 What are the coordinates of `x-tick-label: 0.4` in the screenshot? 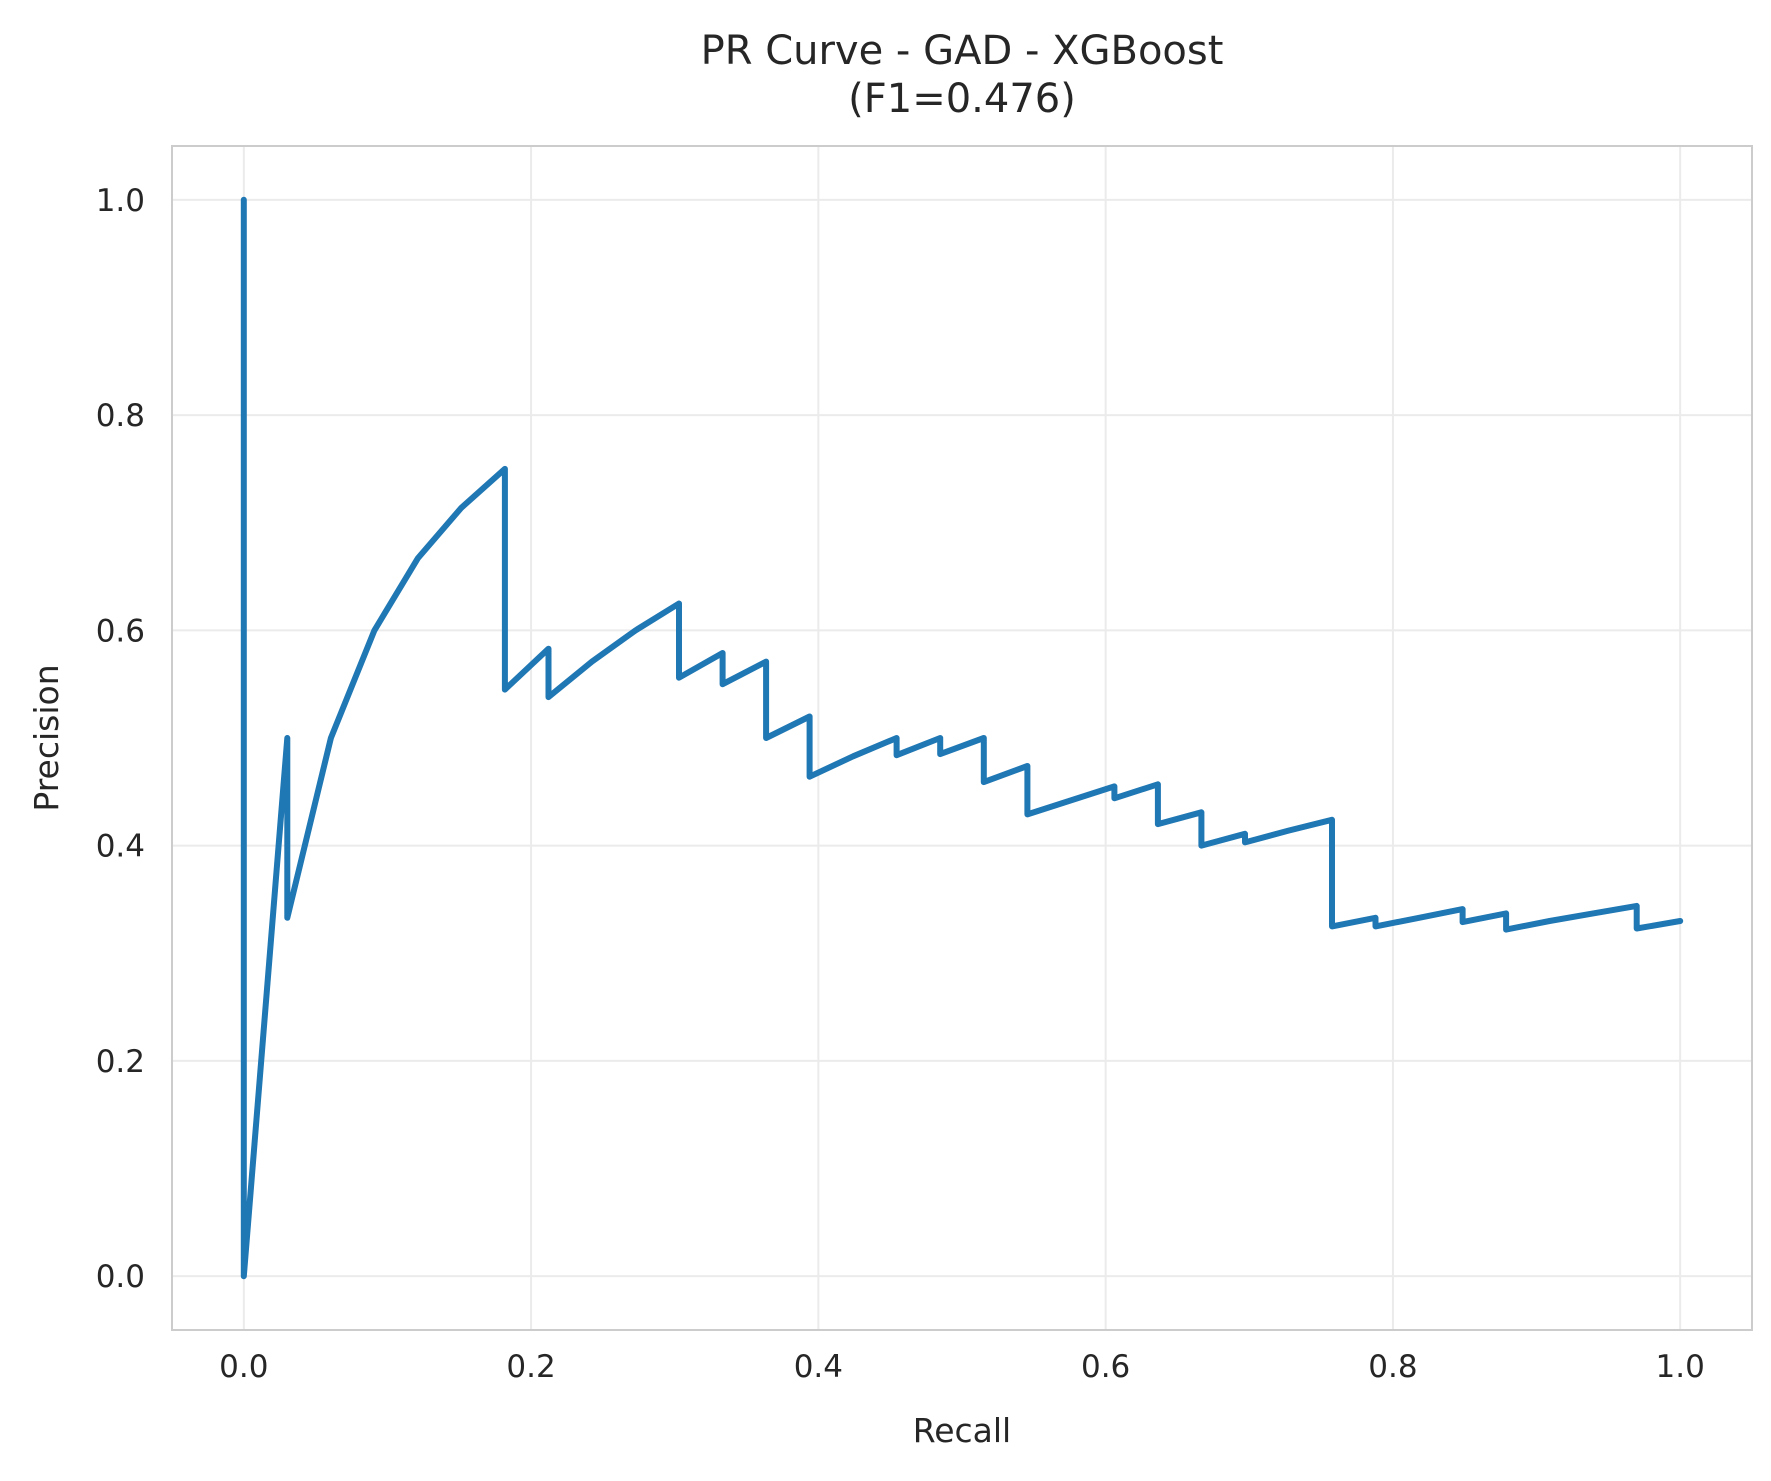 It's located at (818, 1367).